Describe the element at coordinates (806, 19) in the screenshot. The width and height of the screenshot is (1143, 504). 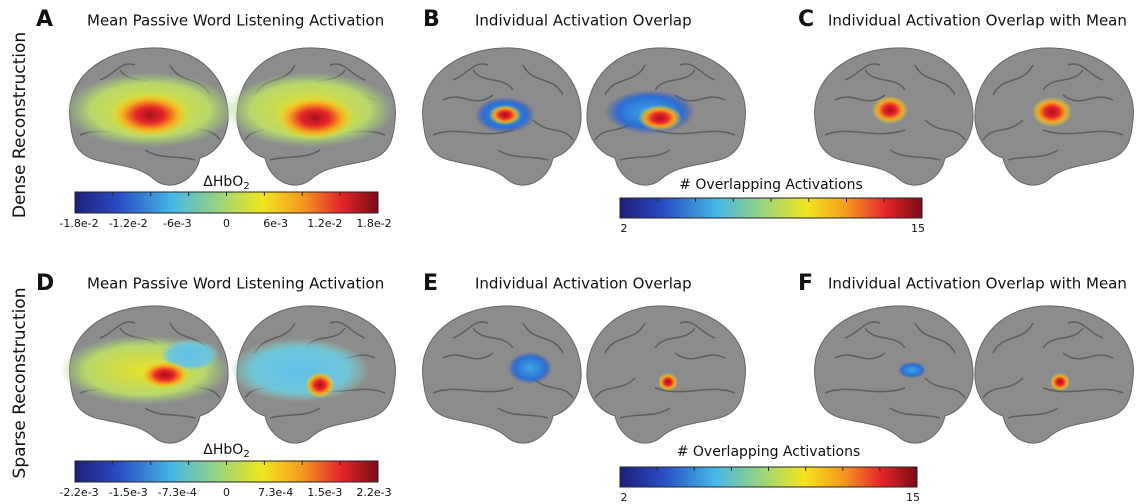
I see `panel-letter: C` at that location.